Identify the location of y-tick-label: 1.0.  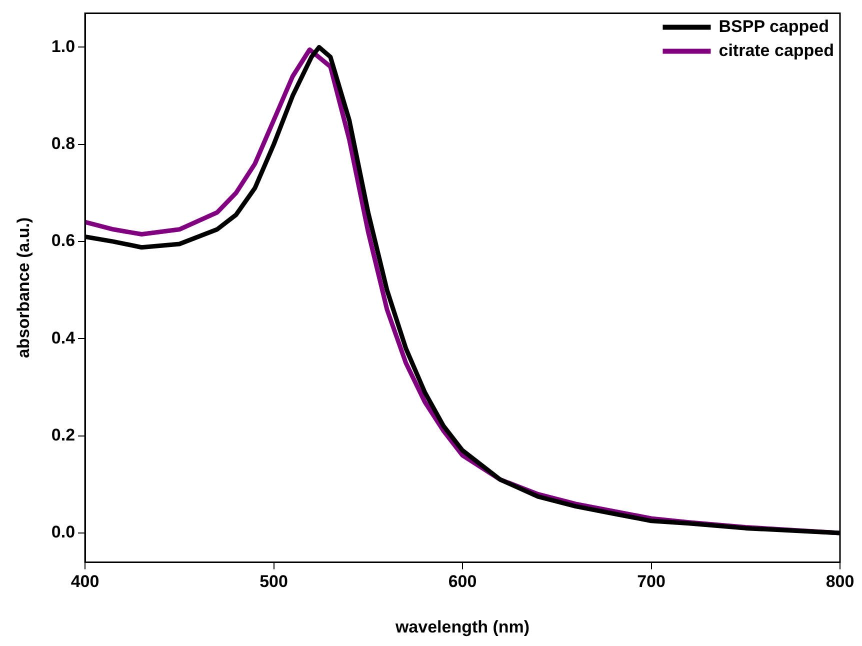
(63, 46).